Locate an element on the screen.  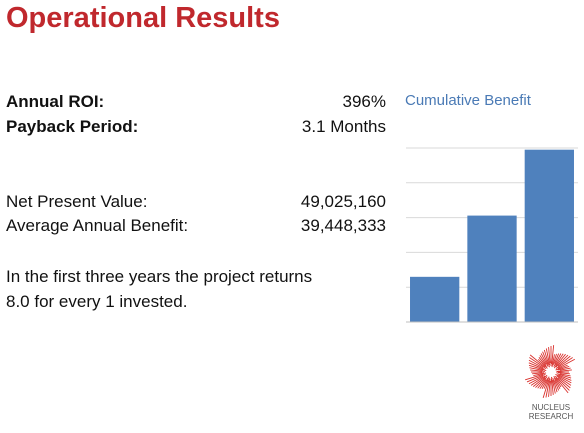
npv-value: 49,025,160 is located at coordinates (343, 201).